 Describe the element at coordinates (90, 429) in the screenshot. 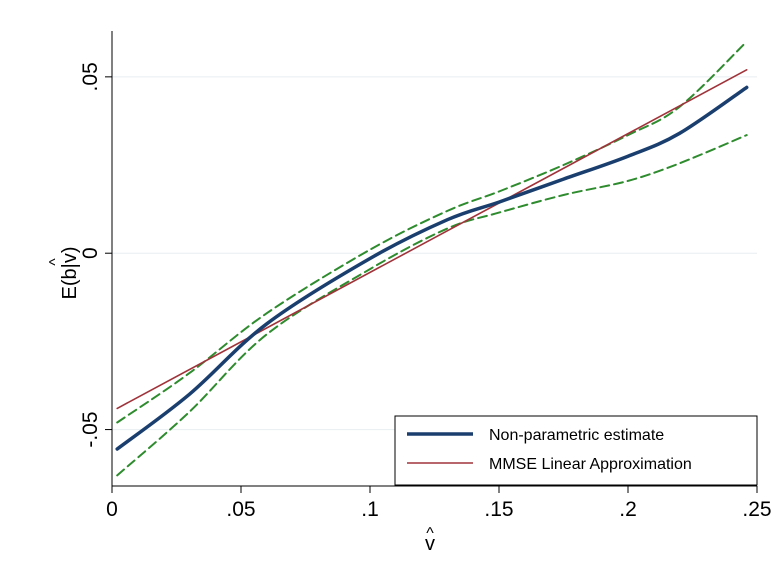

I see `y-tick-label: -.05` at that location.